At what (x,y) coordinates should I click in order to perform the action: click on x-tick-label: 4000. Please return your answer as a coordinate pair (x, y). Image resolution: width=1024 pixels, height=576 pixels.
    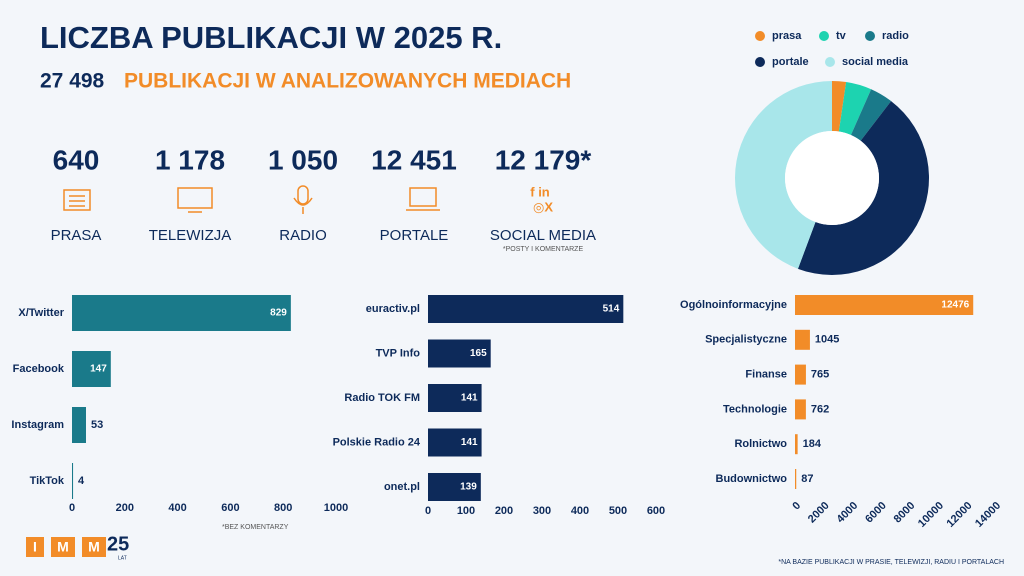
    Looking at the image, I should click on (848, 513).